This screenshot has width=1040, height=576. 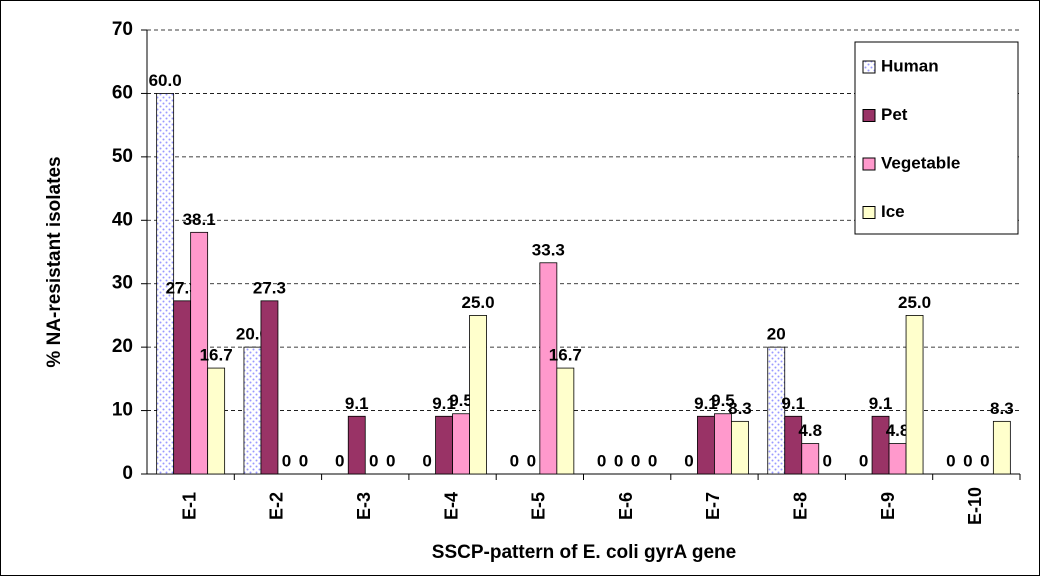 What do you see at coordinates (122, 92) in the screenshot?
I see `y-tick-label: 60` at bounding box center [122, 92].